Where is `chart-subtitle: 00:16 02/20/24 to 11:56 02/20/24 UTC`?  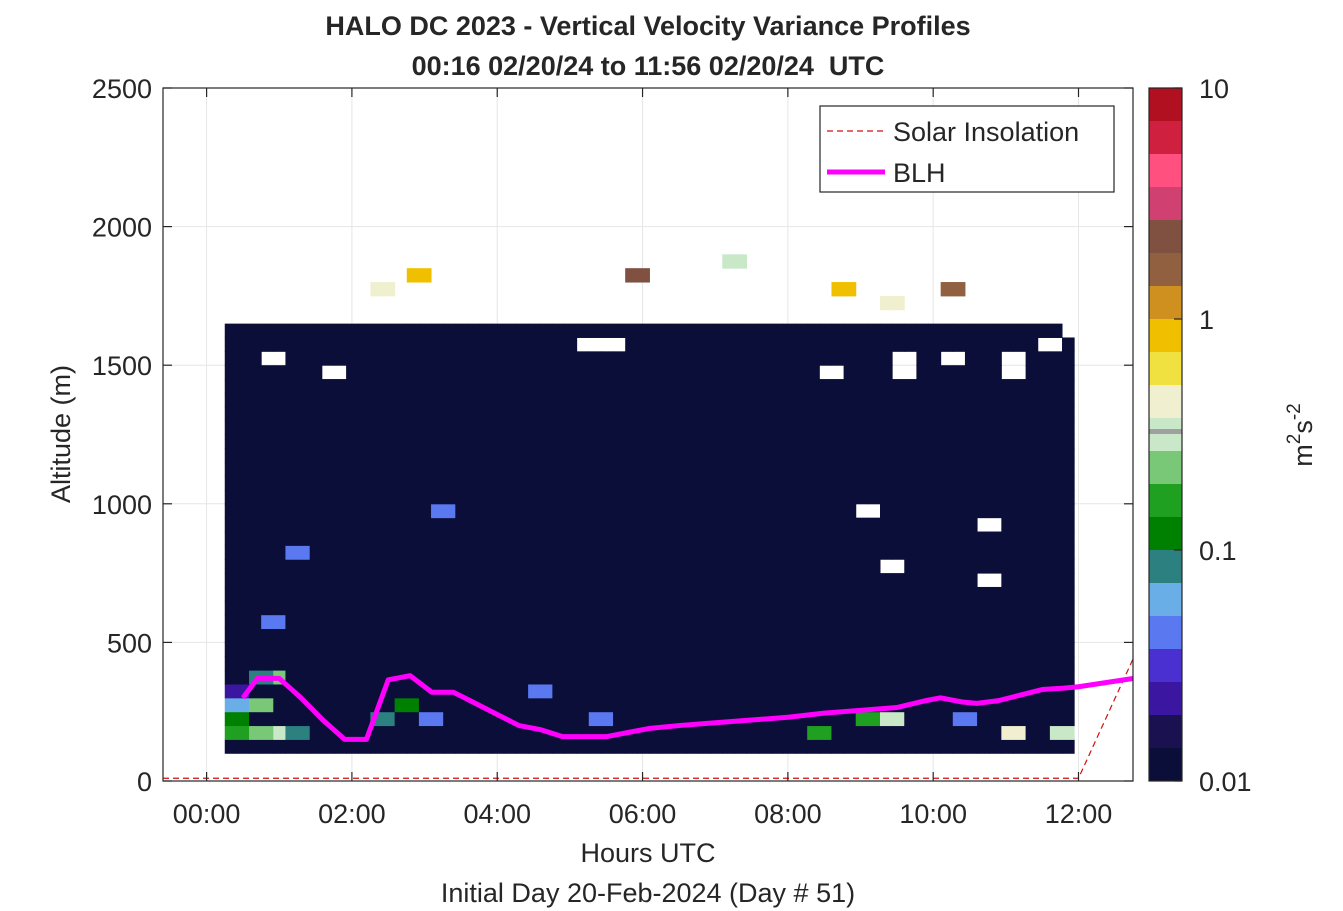 chart-subtitle: 00:16 02/20/24 to 11:56 02/20/24 UTC is located at coordinates (648, 66).